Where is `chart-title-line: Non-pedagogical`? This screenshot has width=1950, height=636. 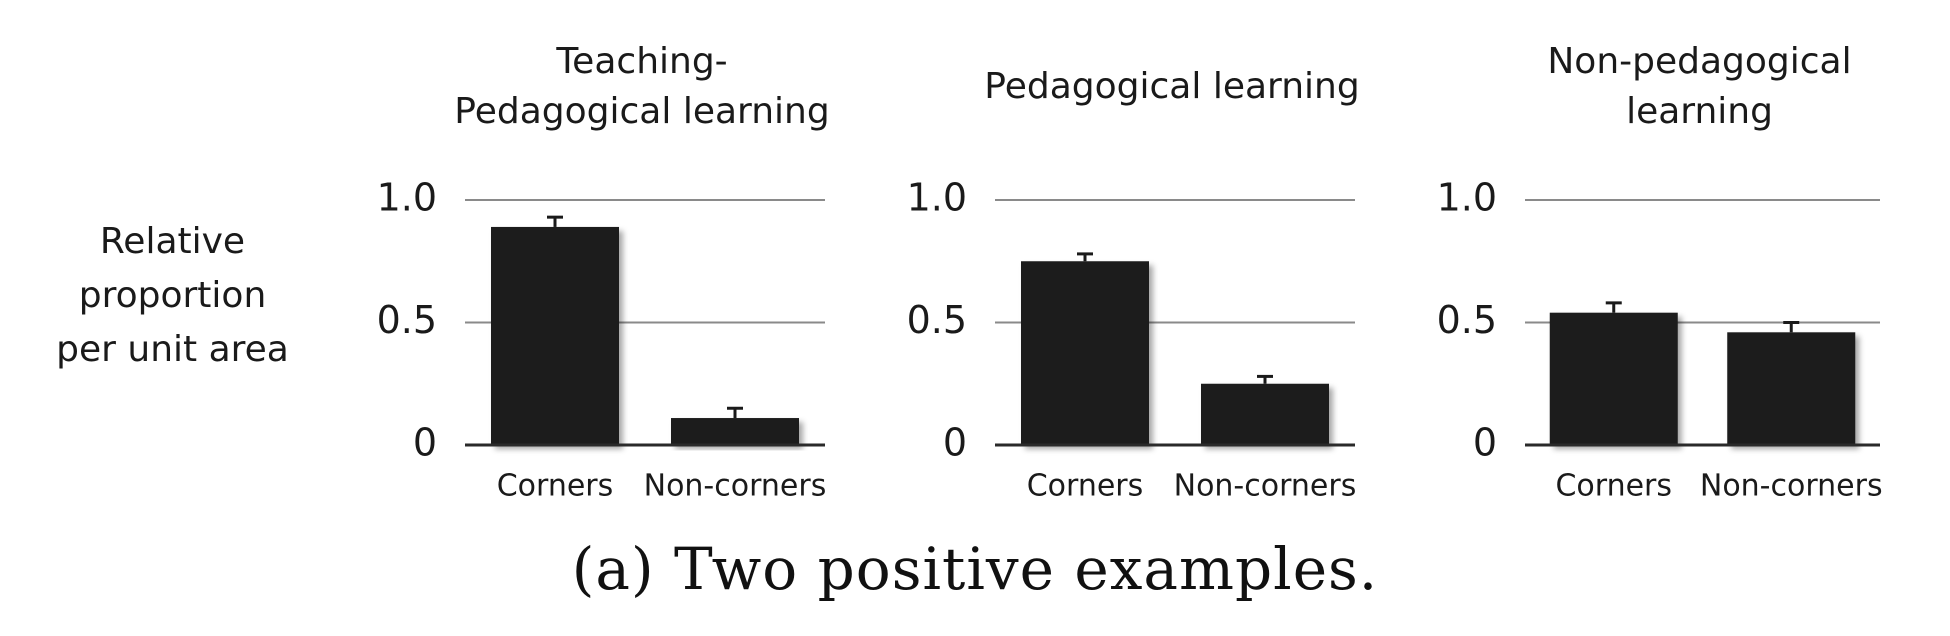
chart-title-line: Non-pedagogical is located at coordinates (1699, 61).